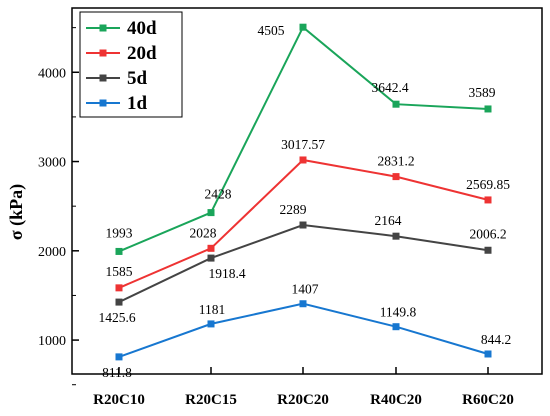 The width and height of the screenshot is (550, 416). Describe the element at coordinates (488, 184) in the screenshot. I see `data-label-20d: 2569.85` at that location.